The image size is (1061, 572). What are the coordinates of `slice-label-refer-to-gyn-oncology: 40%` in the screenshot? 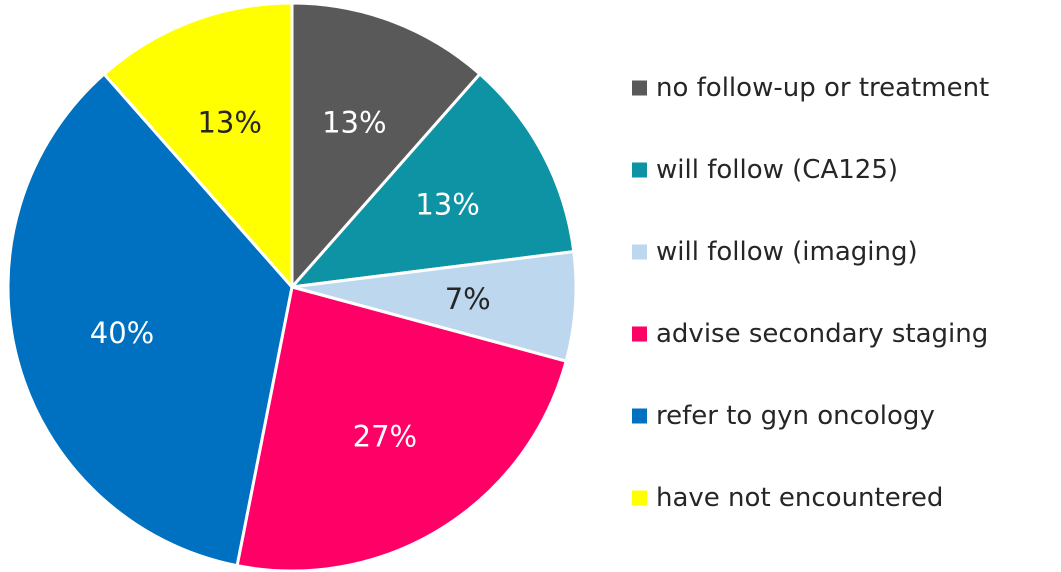 It's located at (122, 333).